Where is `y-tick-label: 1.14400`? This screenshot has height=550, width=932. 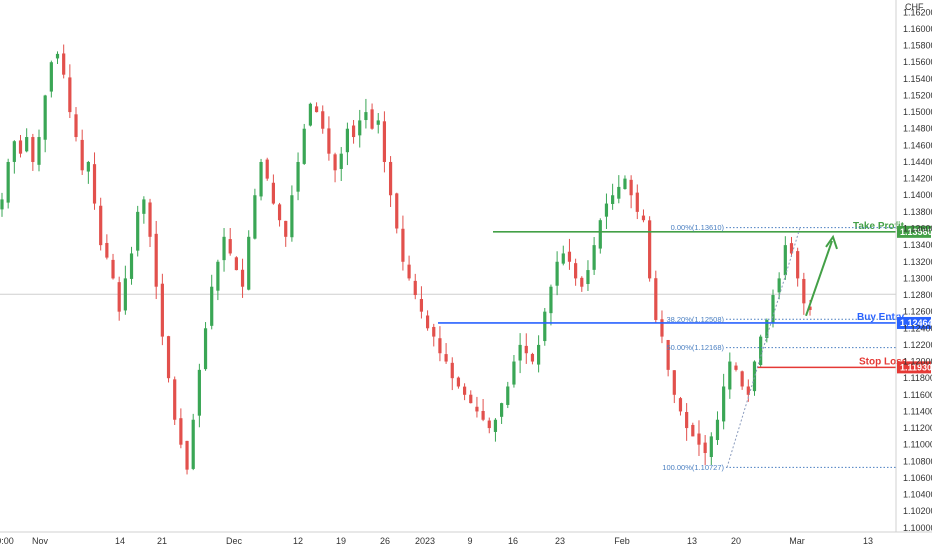 y-tick-label: 1.14400 is located at coordinates (917, 162).